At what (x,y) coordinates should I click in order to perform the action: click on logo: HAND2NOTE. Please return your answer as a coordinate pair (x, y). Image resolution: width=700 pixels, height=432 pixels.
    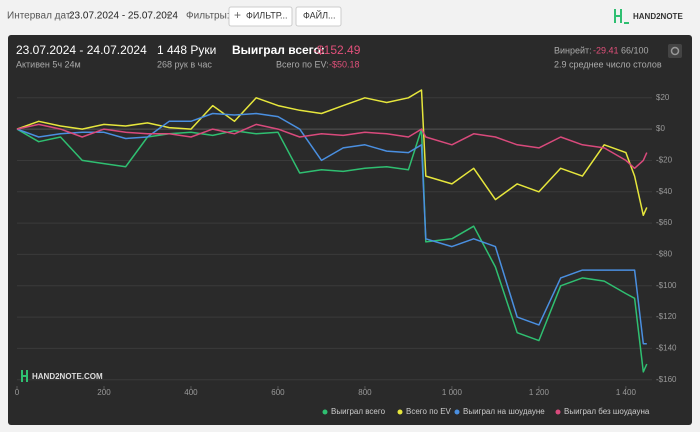
    Looking at the image, I should click on (658, 16).